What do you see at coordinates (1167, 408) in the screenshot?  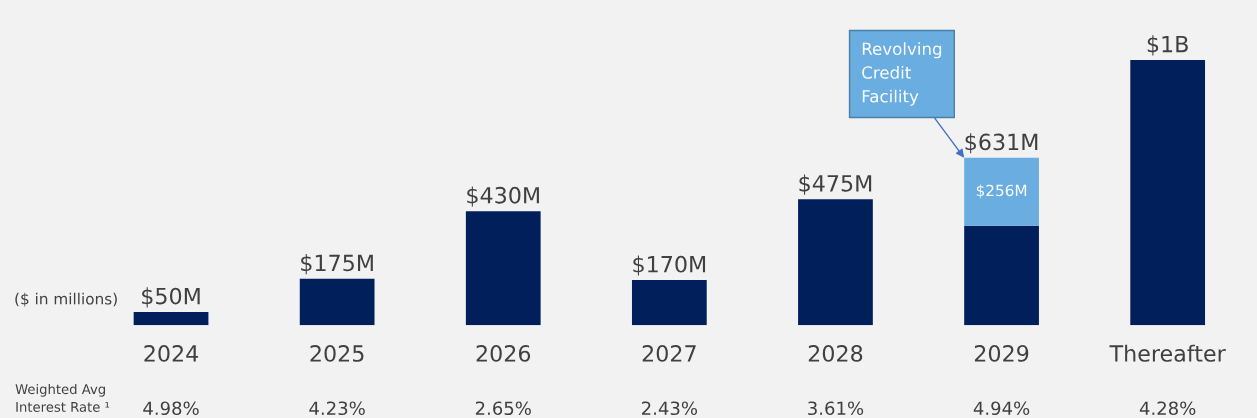 I see `text: 4.28%` at bounding box center [1167, 408].